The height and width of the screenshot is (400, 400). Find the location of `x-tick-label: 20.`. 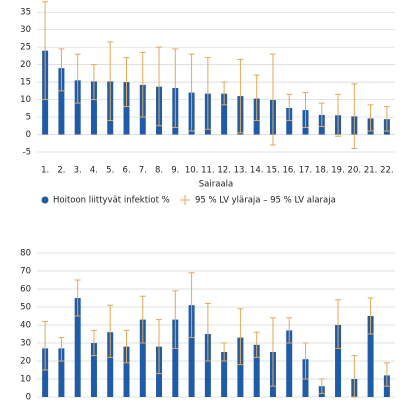

x-tick-label: 20. is located at coordinates (355, 171).